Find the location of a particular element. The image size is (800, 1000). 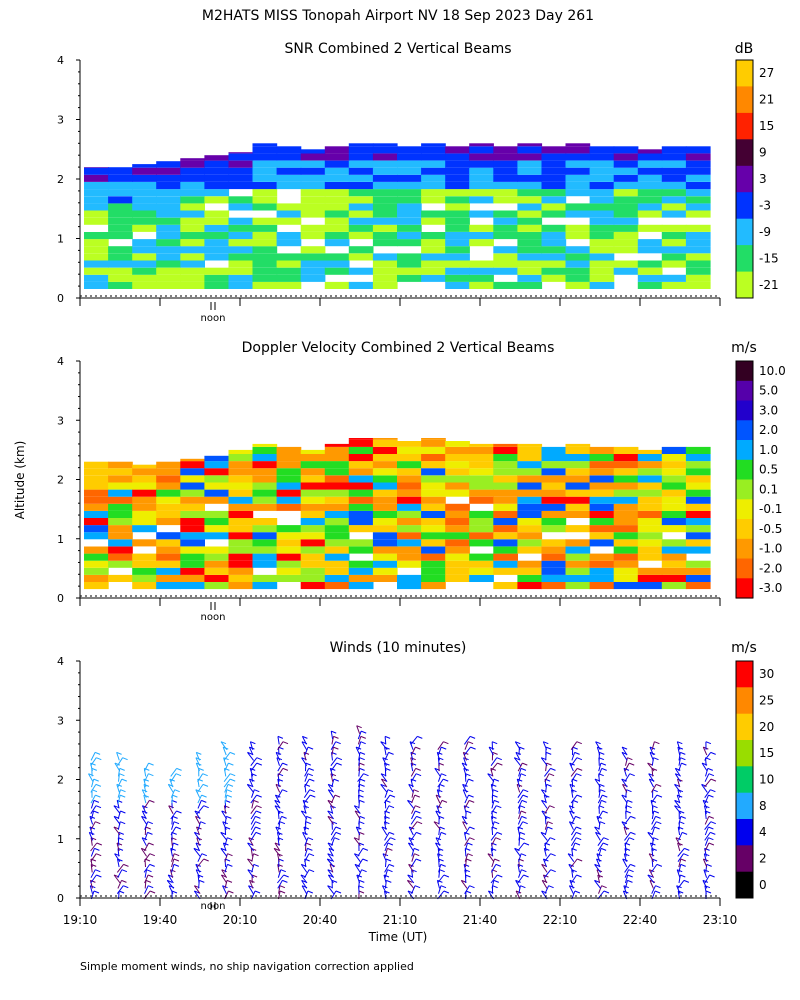

colorbar-label: -9 is located at coordinates (765, 232).